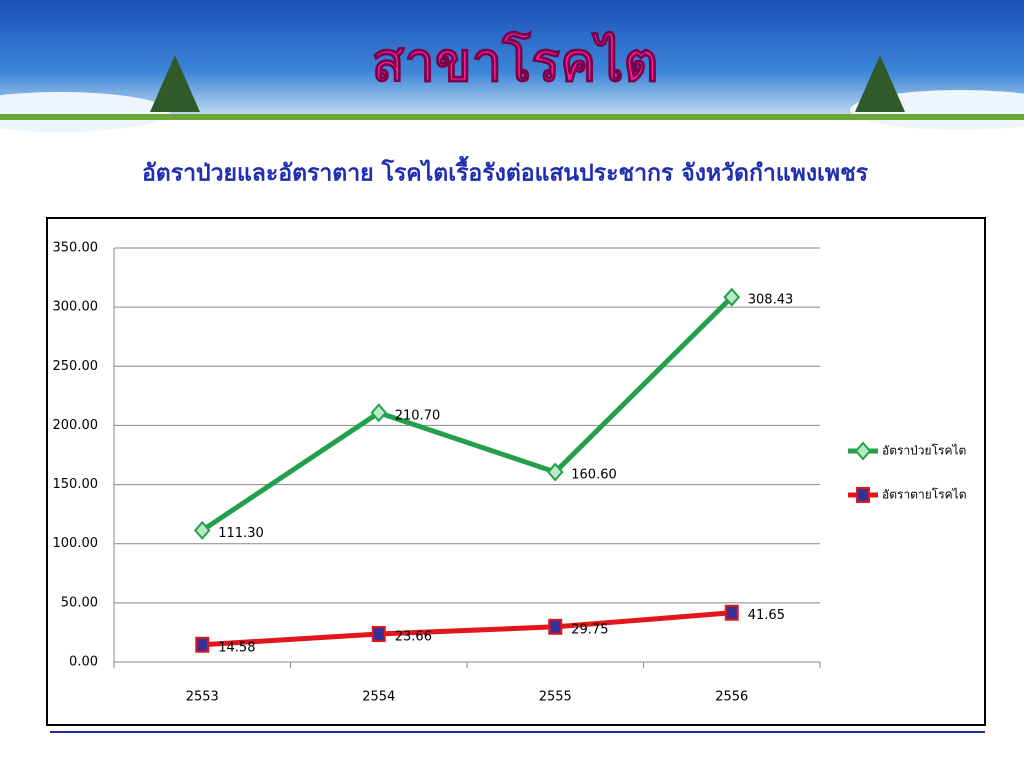  What do you see at coordinates (76, 543) in the screenshot?
I see `y-tick-label: 100.00` at bounding box center [76, 543].